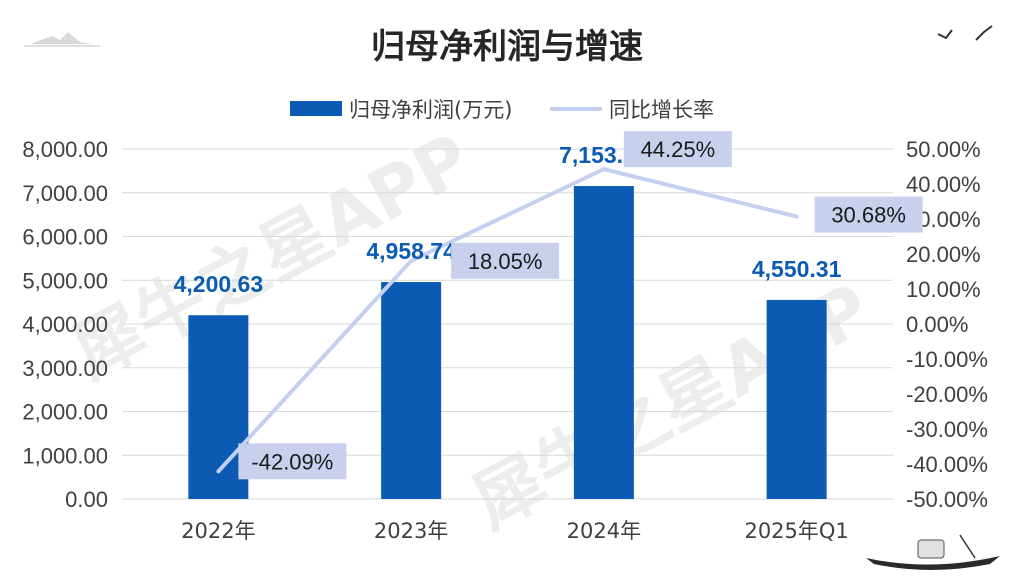 This screenshot has width=1014, height=581. I want to click on y-left-tick-label: 8,000.00, so click(65, 149).